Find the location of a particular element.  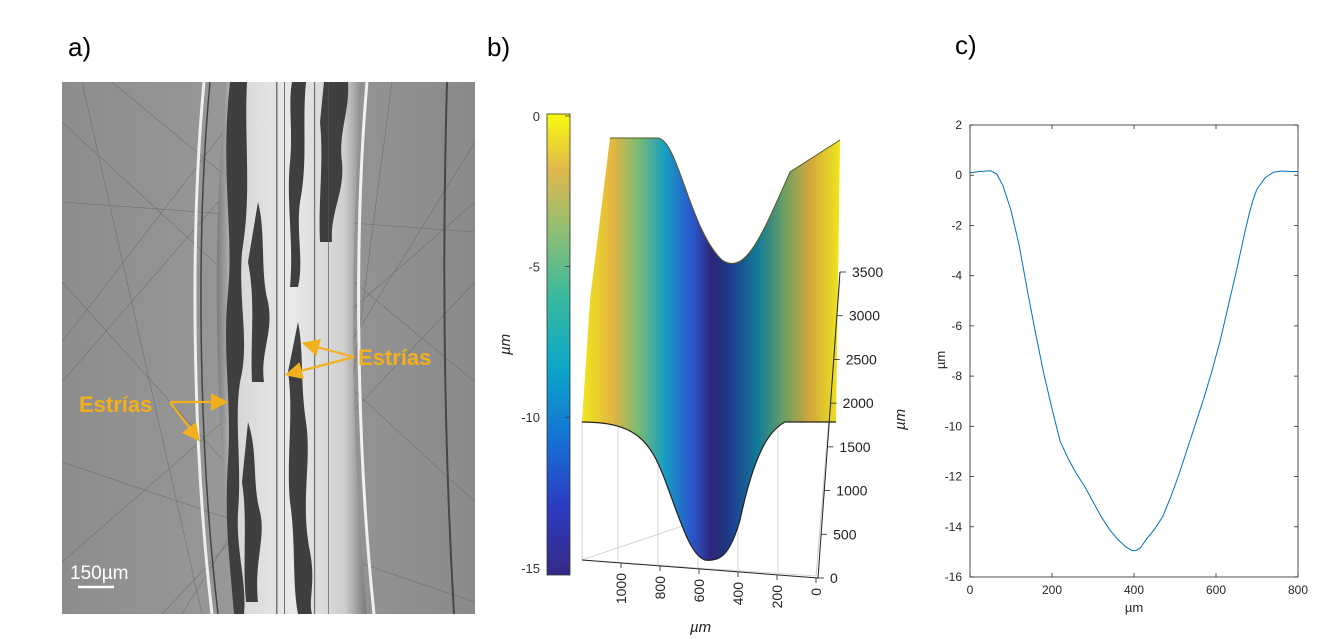

colorbar-label: µm is located at coordinates (507, 344).